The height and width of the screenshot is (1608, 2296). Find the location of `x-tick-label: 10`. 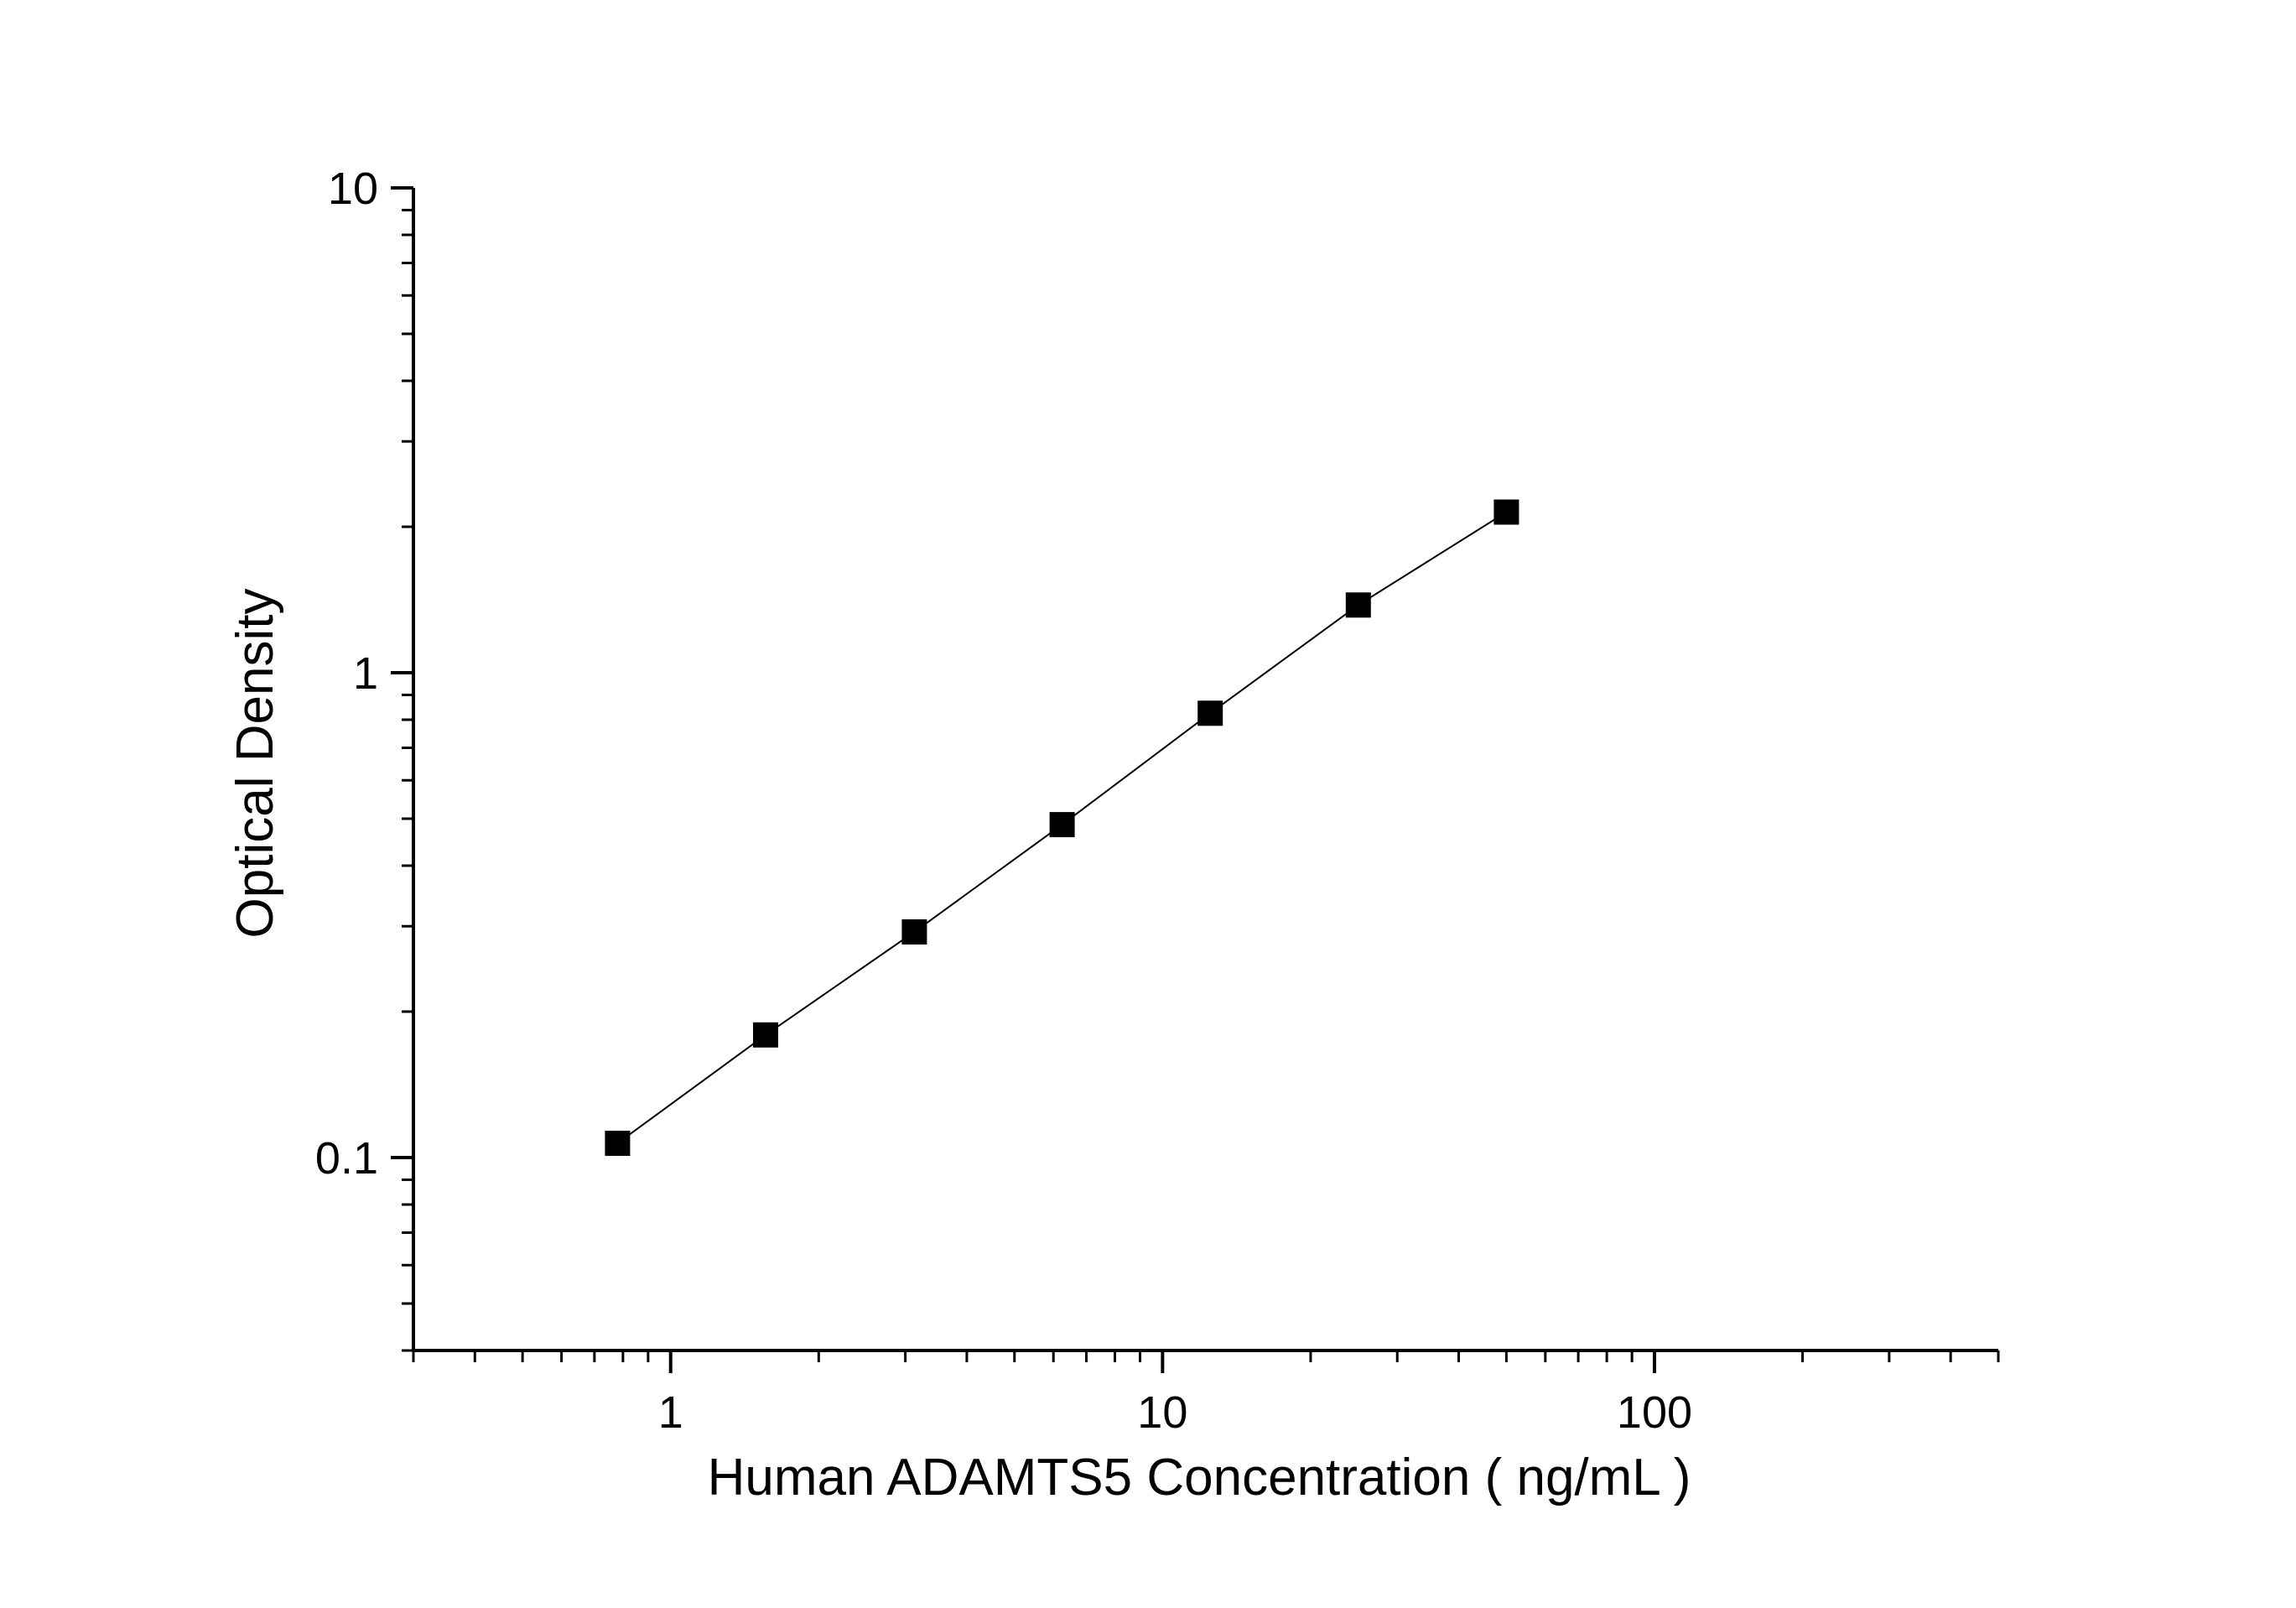

x-tick-label: 10 is located at coordinates (1162, 1412).